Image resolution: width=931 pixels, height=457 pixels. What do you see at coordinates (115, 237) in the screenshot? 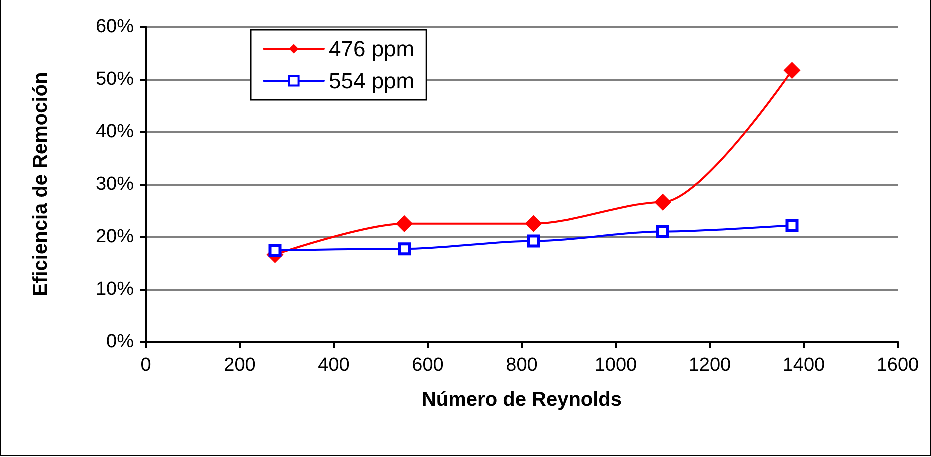
I see `y-tick-label: 20%` at bounding box center [115, 237].